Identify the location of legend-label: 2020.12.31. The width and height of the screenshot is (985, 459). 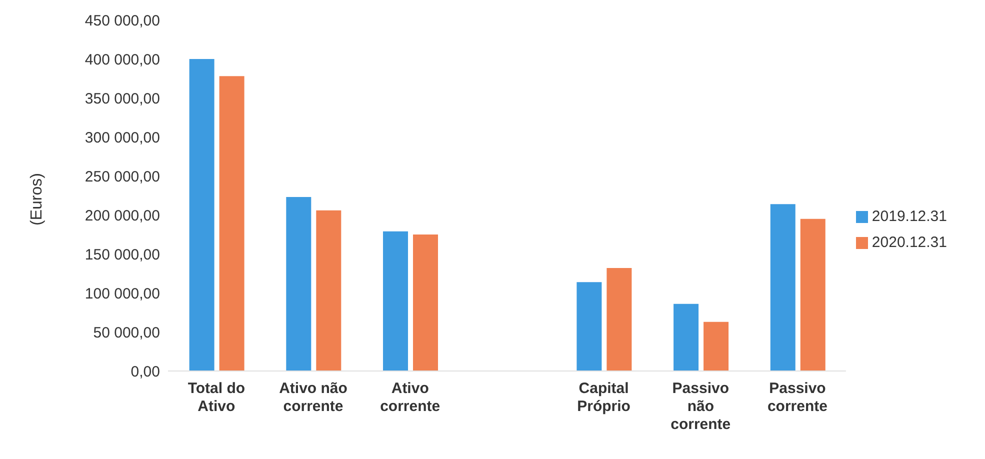
(909, 242).